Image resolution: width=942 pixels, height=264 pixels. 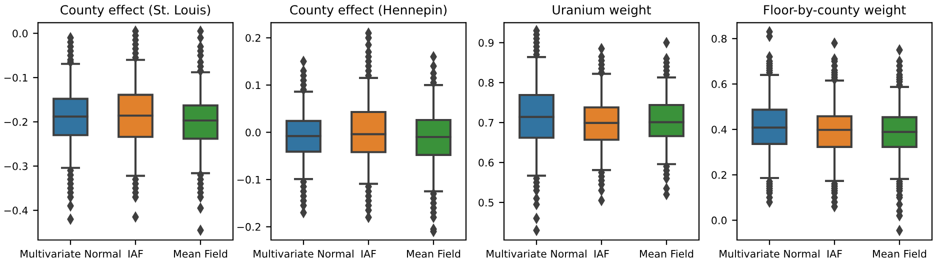 I want to click on y-tick-label: 0.4, so click(x=719, y=130).